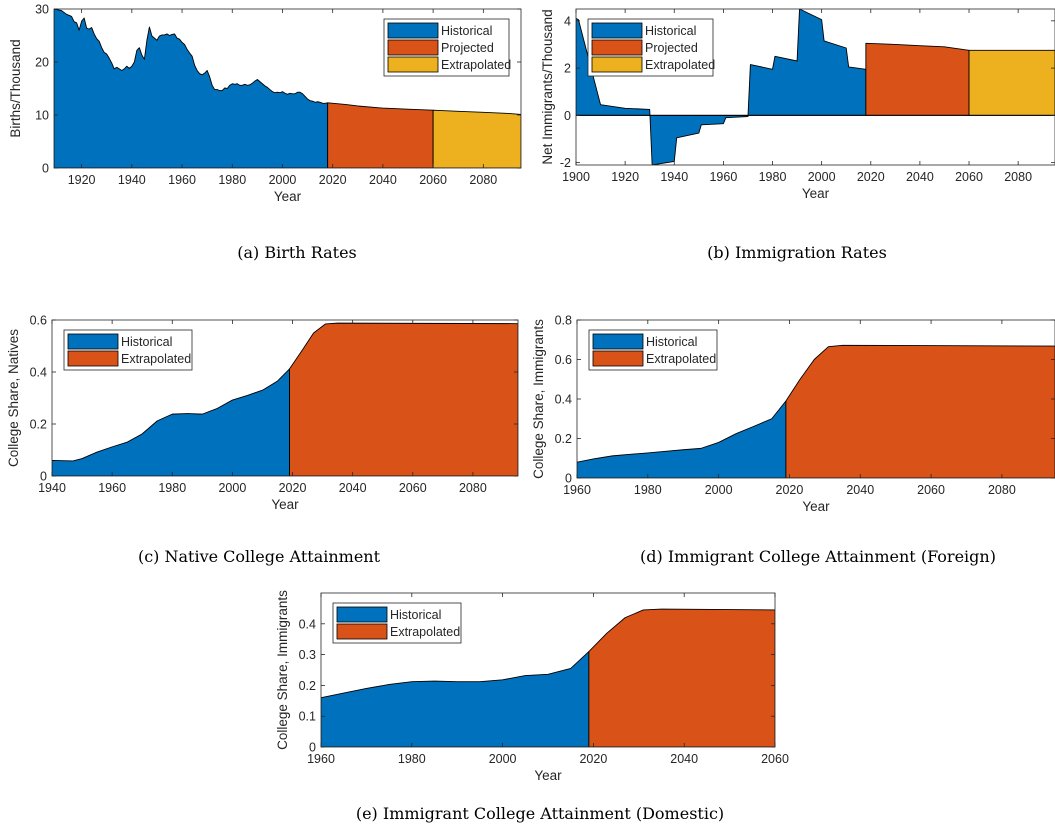 Image resolution: width=1055 pixels, height=831 pixels. I want to click on y-tick-label: 0.8, so click(563, 321).